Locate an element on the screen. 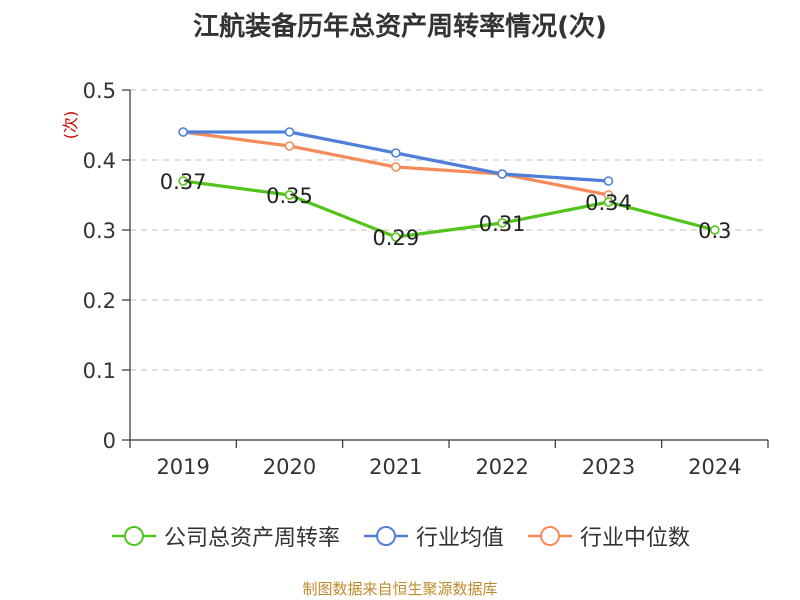  y-tick-label: 0.3 is located at coordinates (99, 231).